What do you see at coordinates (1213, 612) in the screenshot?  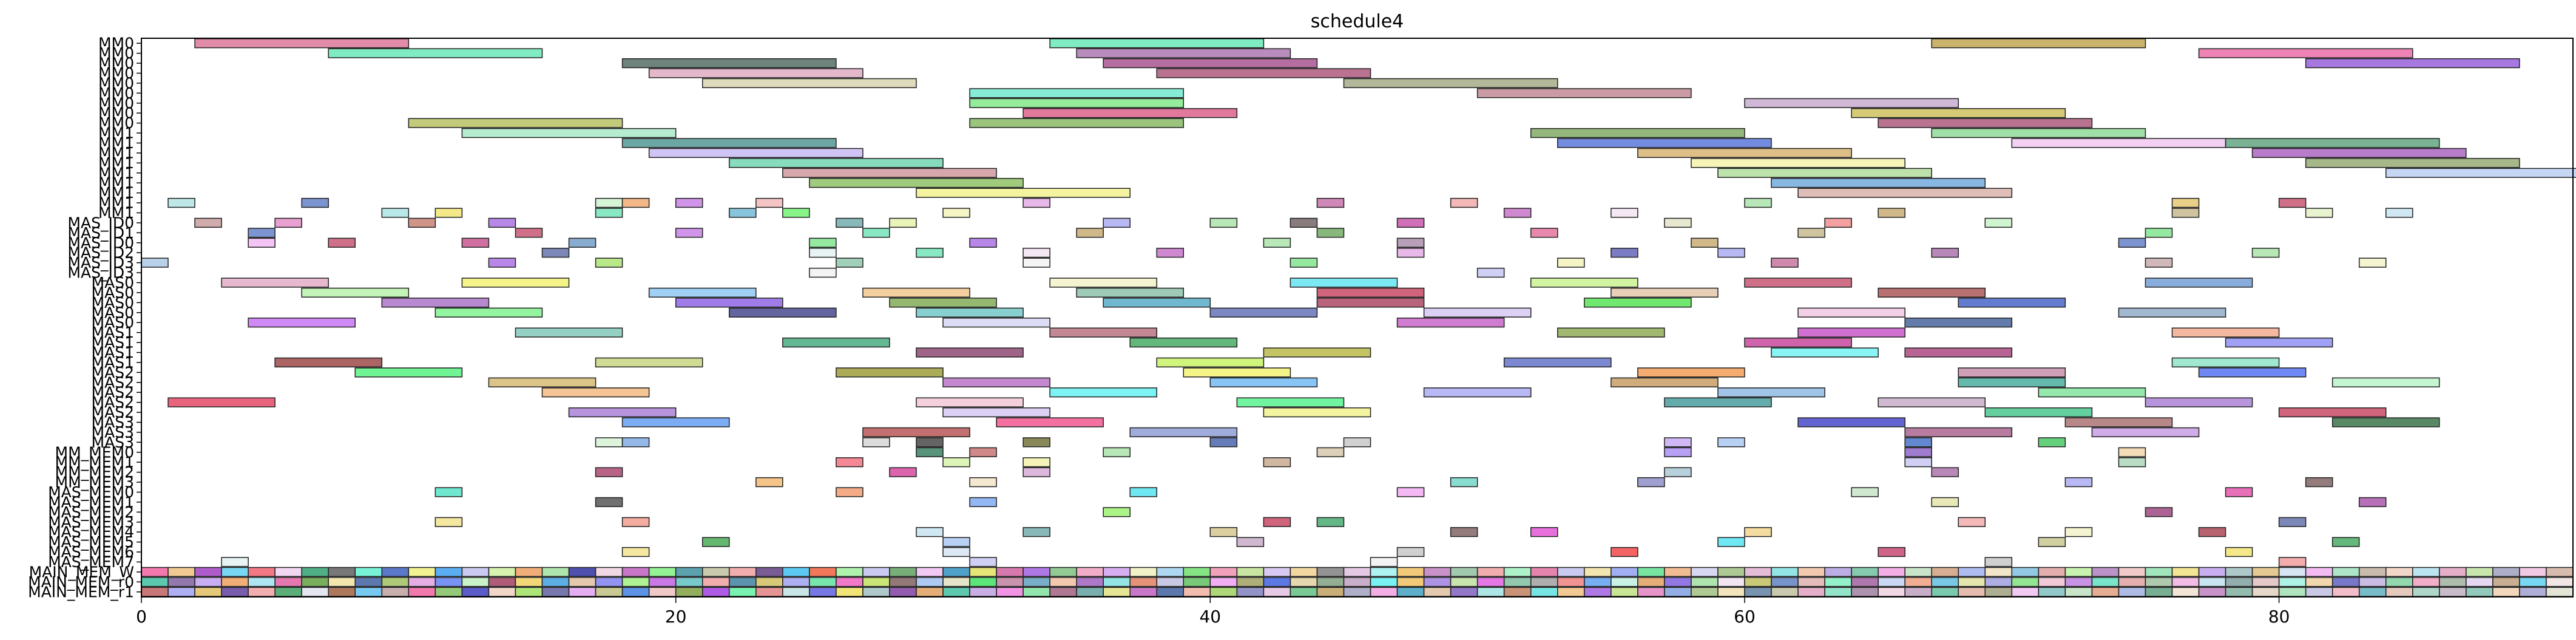 I see `x-axis-ticks: 0 20 40 60 80` at bounding box center [1213, 612].